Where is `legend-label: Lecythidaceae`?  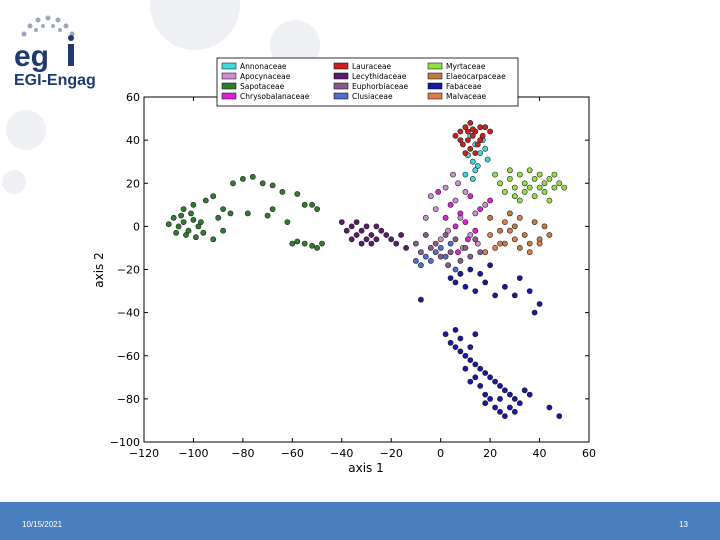 legend-label: Lecythidaceae is located at coordinates (379, 76).